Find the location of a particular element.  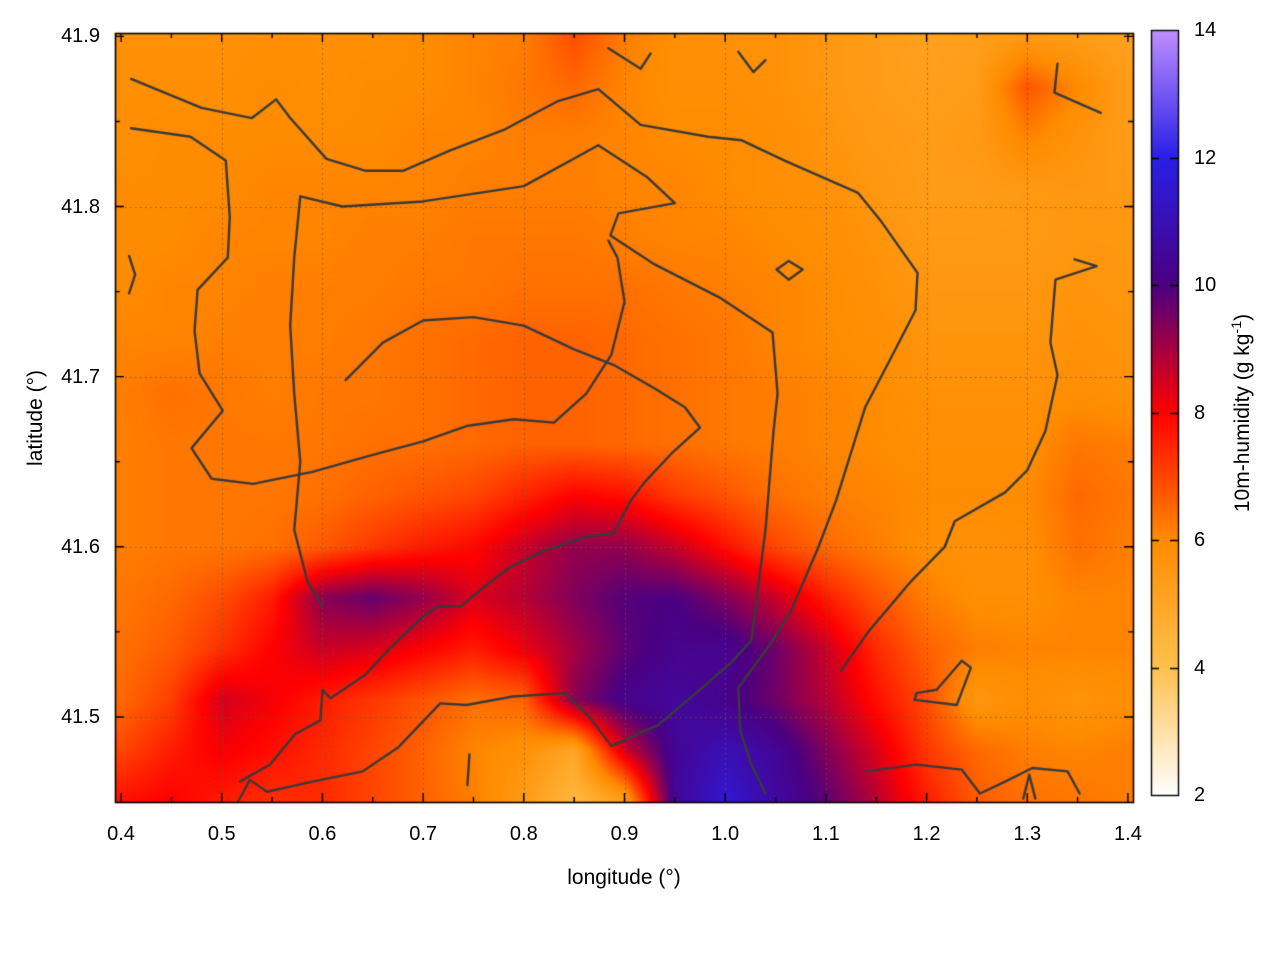

colorbar-title-superscript: -1 is located at coordinates (1237, 327).